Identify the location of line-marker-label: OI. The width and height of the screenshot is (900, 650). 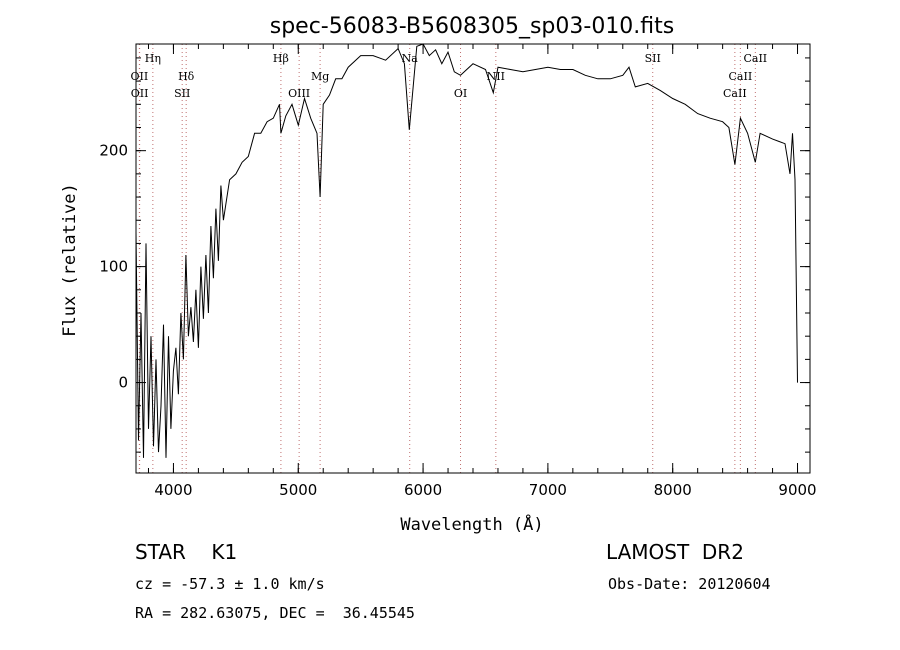
(460, 93).